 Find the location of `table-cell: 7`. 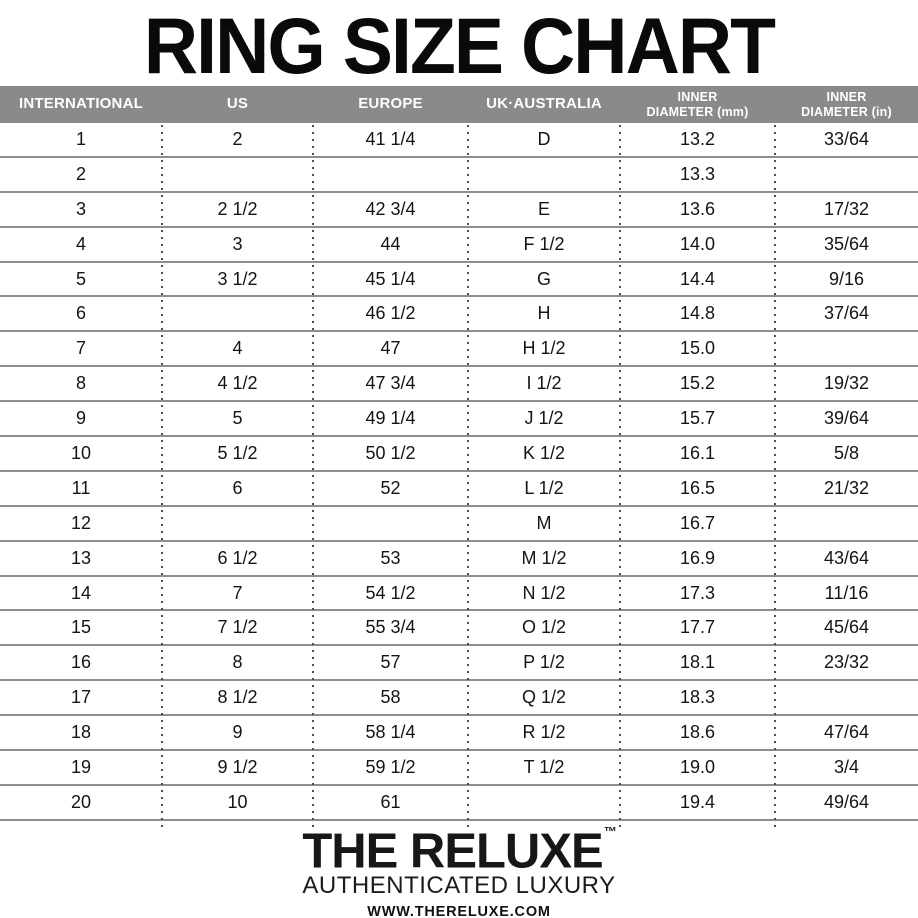

table-cell: 7 is located at coordinates (237, 592).